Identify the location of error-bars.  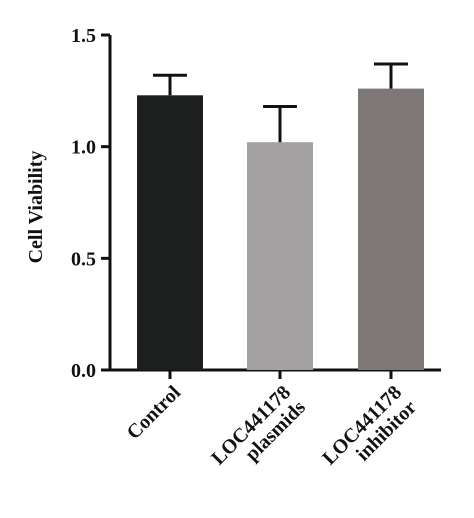
(280, 102).